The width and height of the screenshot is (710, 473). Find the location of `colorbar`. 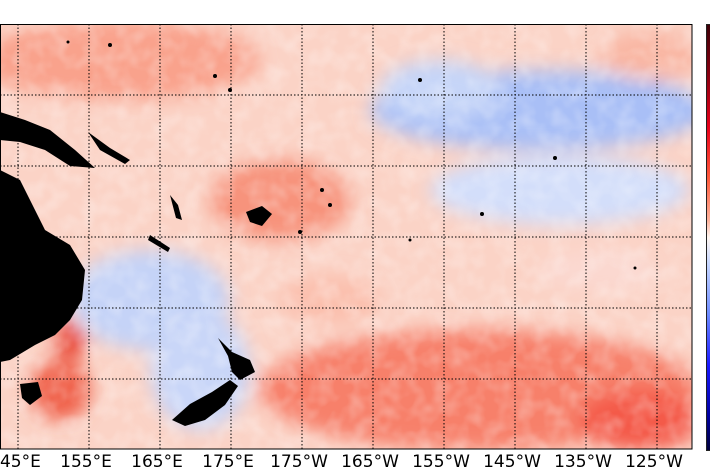

colorbar is located at coordinates (708, 237).